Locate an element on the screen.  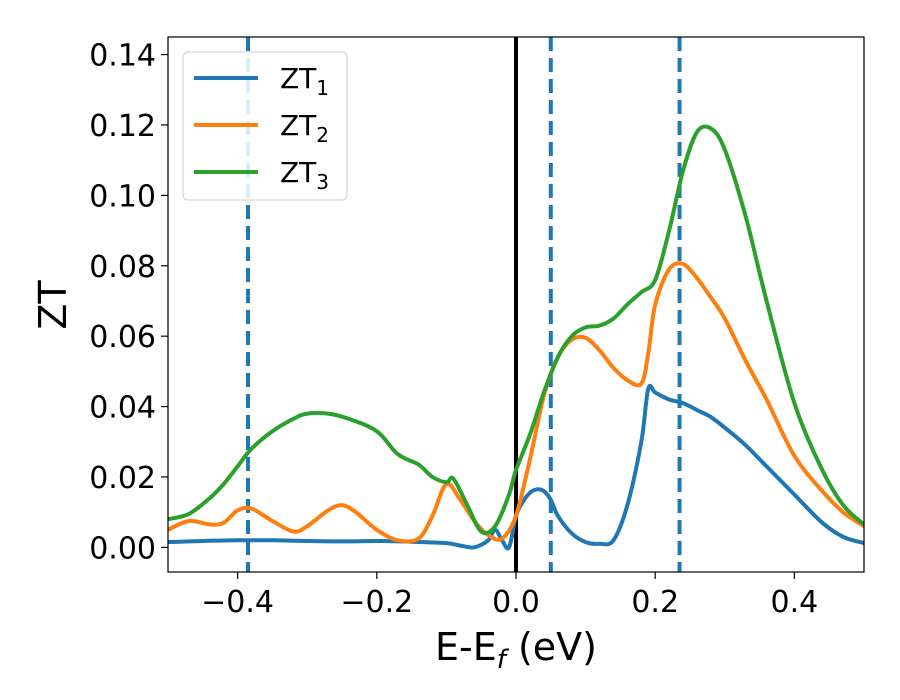
y-tick-label: 0.14 is located at coordinates (122, 56).